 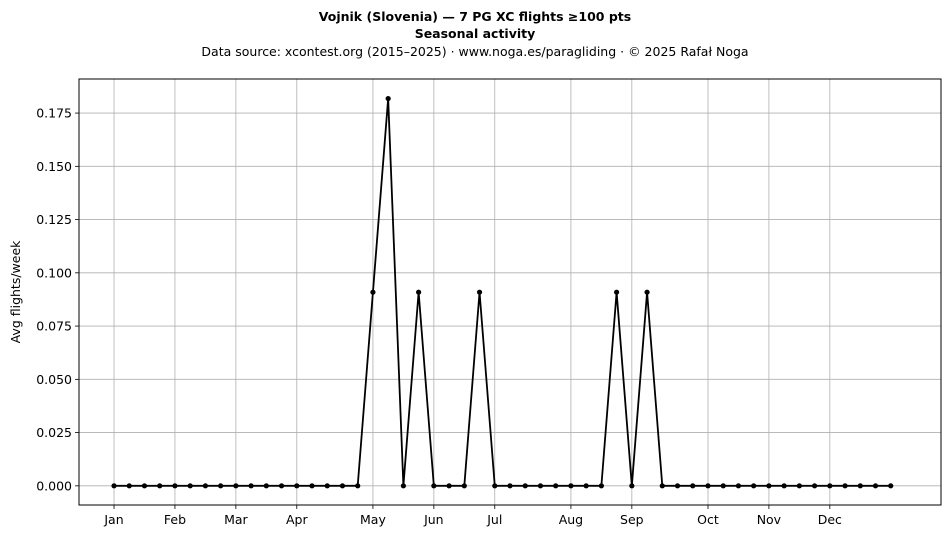 What do you see at coordinates (54, 326) in the screenshot?
I see `y-tick-label: 0.075` at bounding box center [54, 326].